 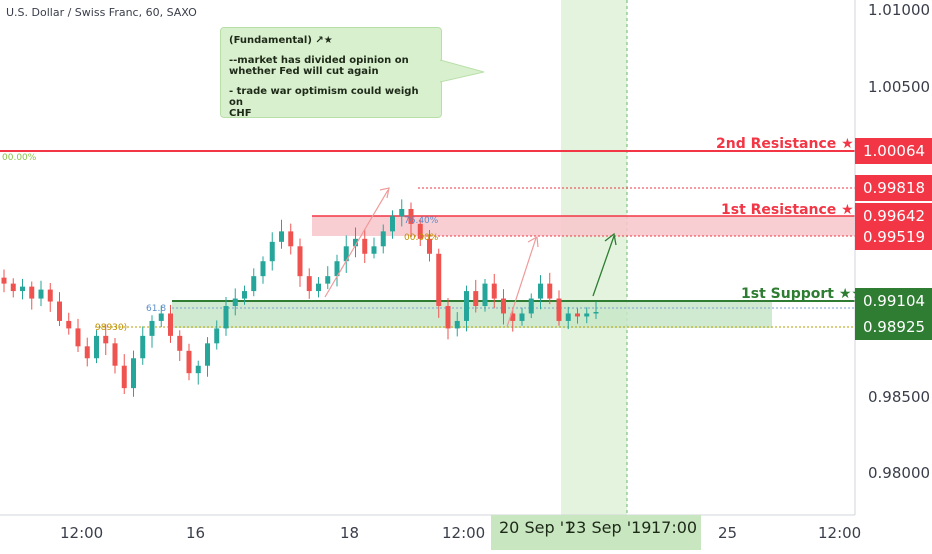 I want to click on first-resistance-low-price-tag: 0.99519, so click(x=893, y=237).